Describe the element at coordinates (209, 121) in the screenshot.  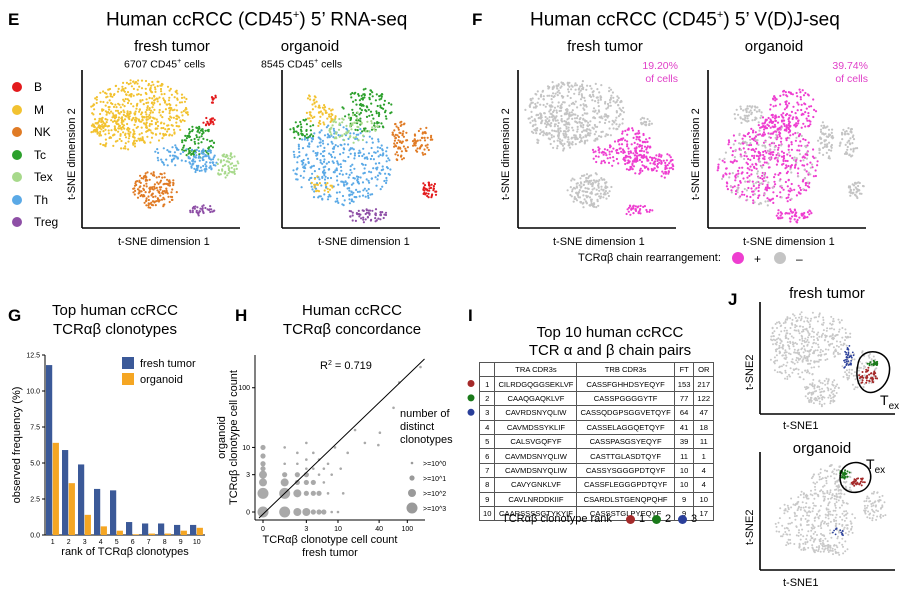
I see `cluster-points` at that location.